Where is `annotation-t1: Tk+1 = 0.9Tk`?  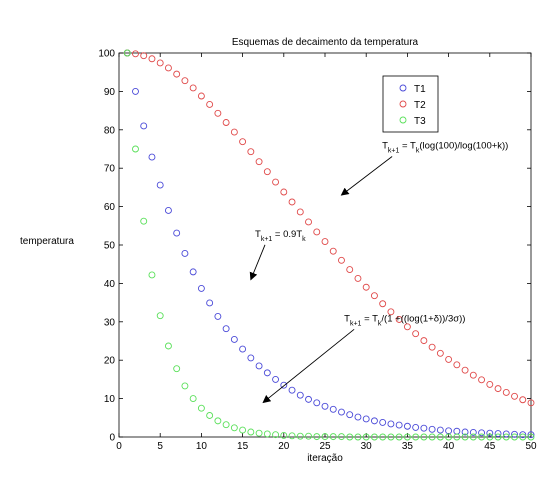 annotation-t1: Tk+1 = 0.9Tk is located at coordinates (277, 255).